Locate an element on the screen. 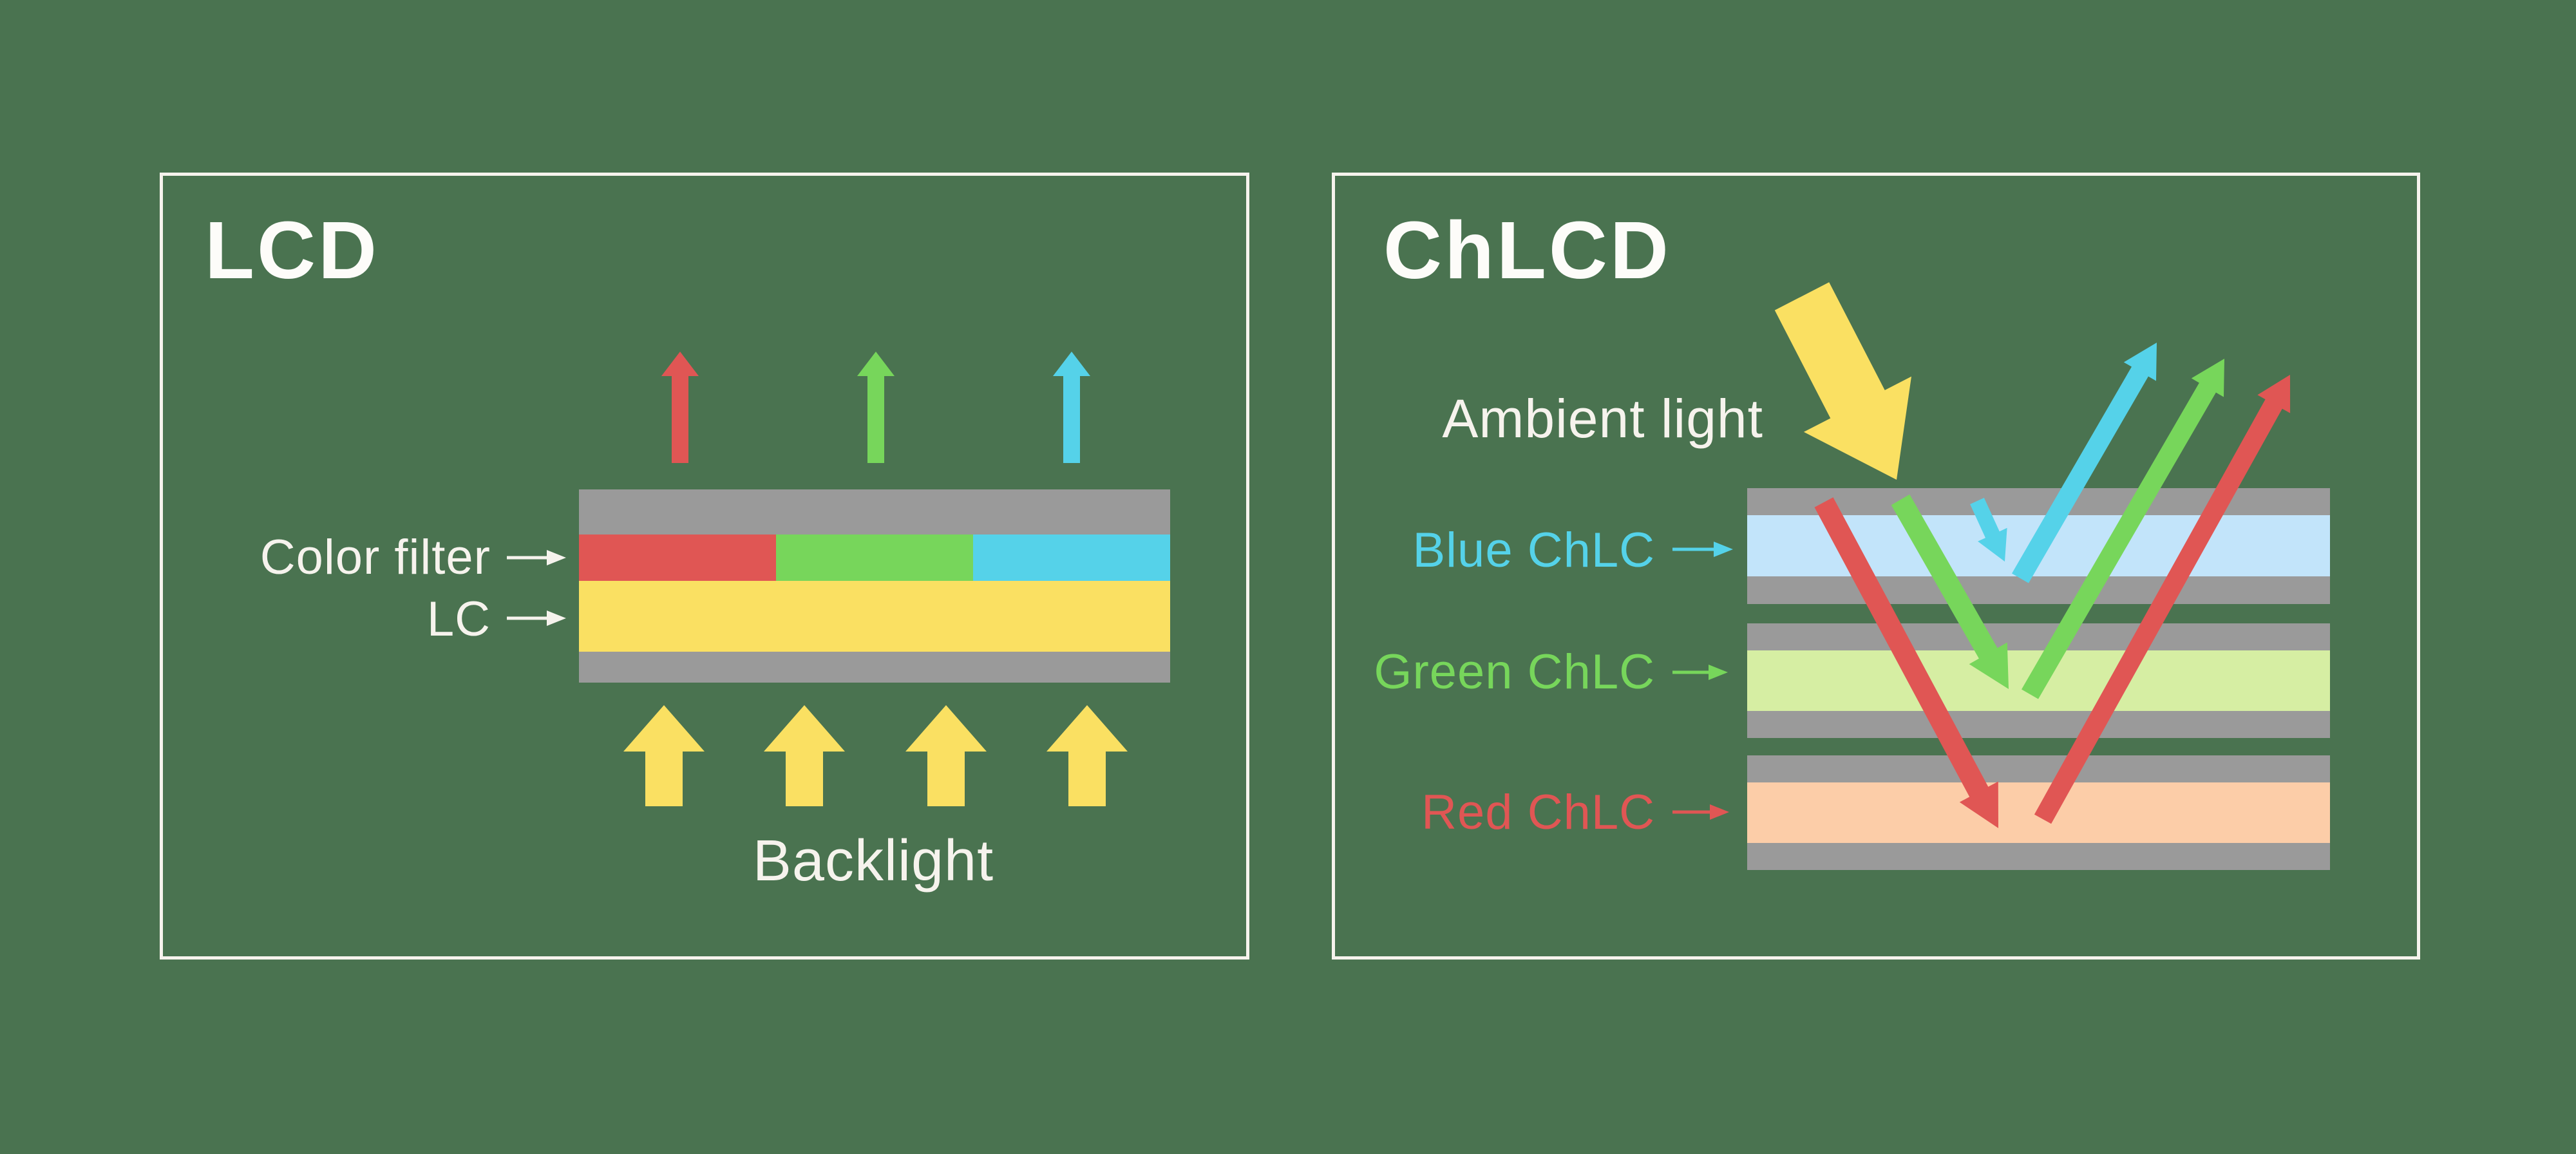 The image size is (2576, 1154). backlight-label: Backlight is located at coordinates (873, 861).